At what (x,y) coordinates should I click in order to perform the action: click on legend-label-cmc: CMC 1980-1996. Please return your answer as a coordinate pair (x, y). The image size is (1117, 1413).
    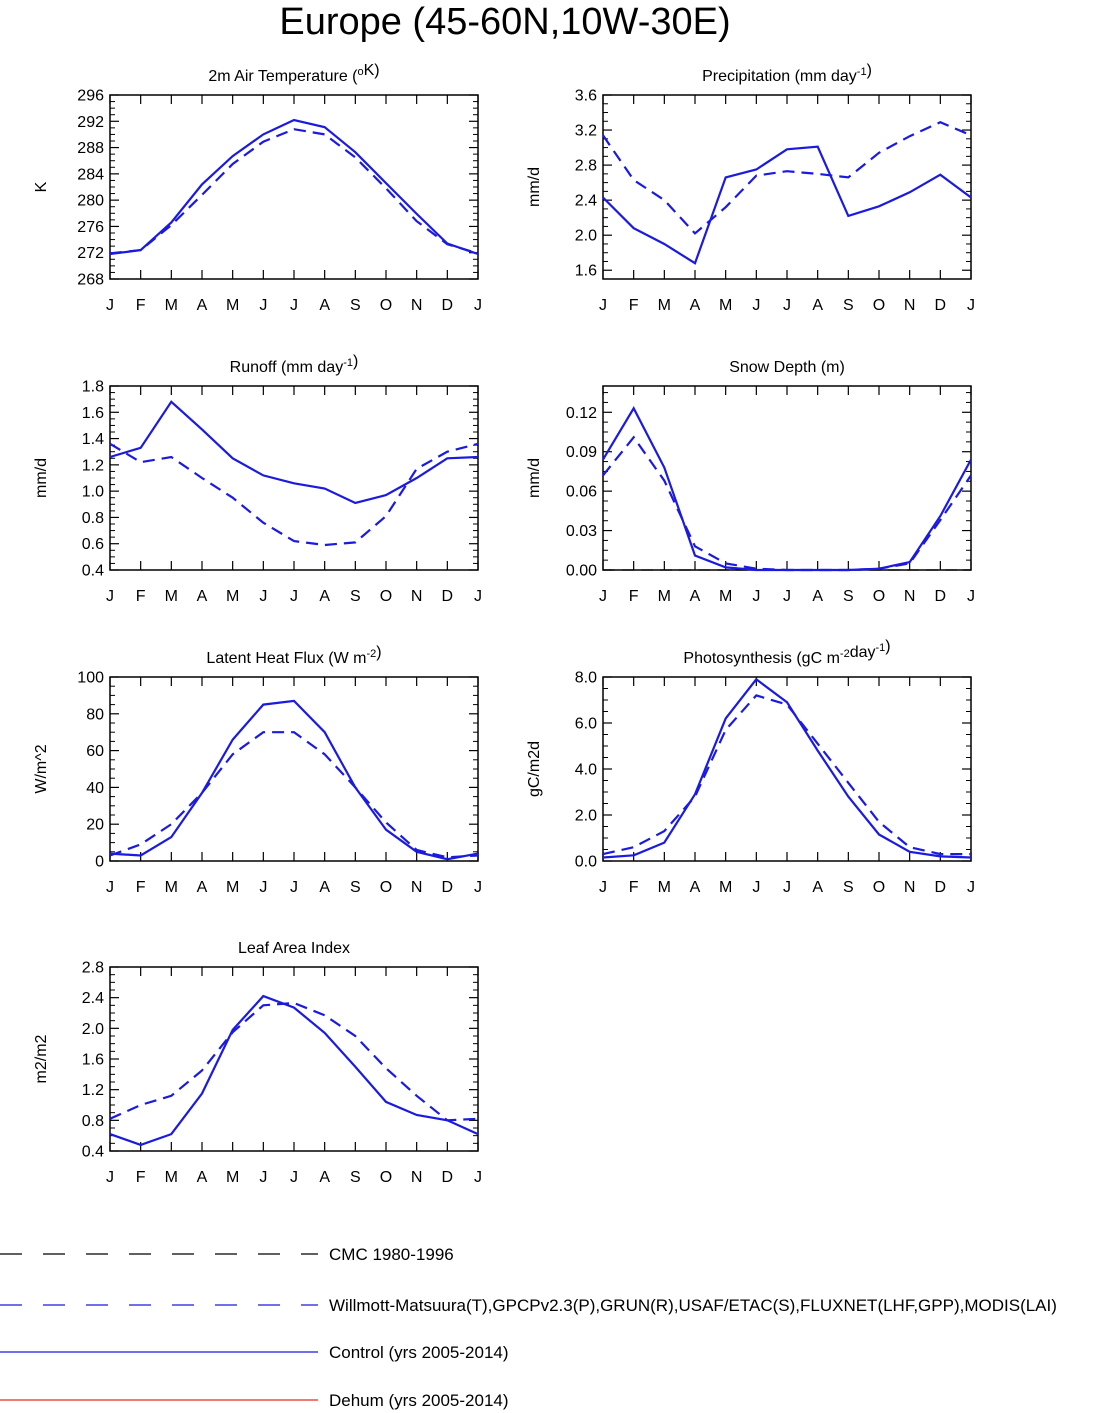
    Looking at the image, I should click on (391, 1254).